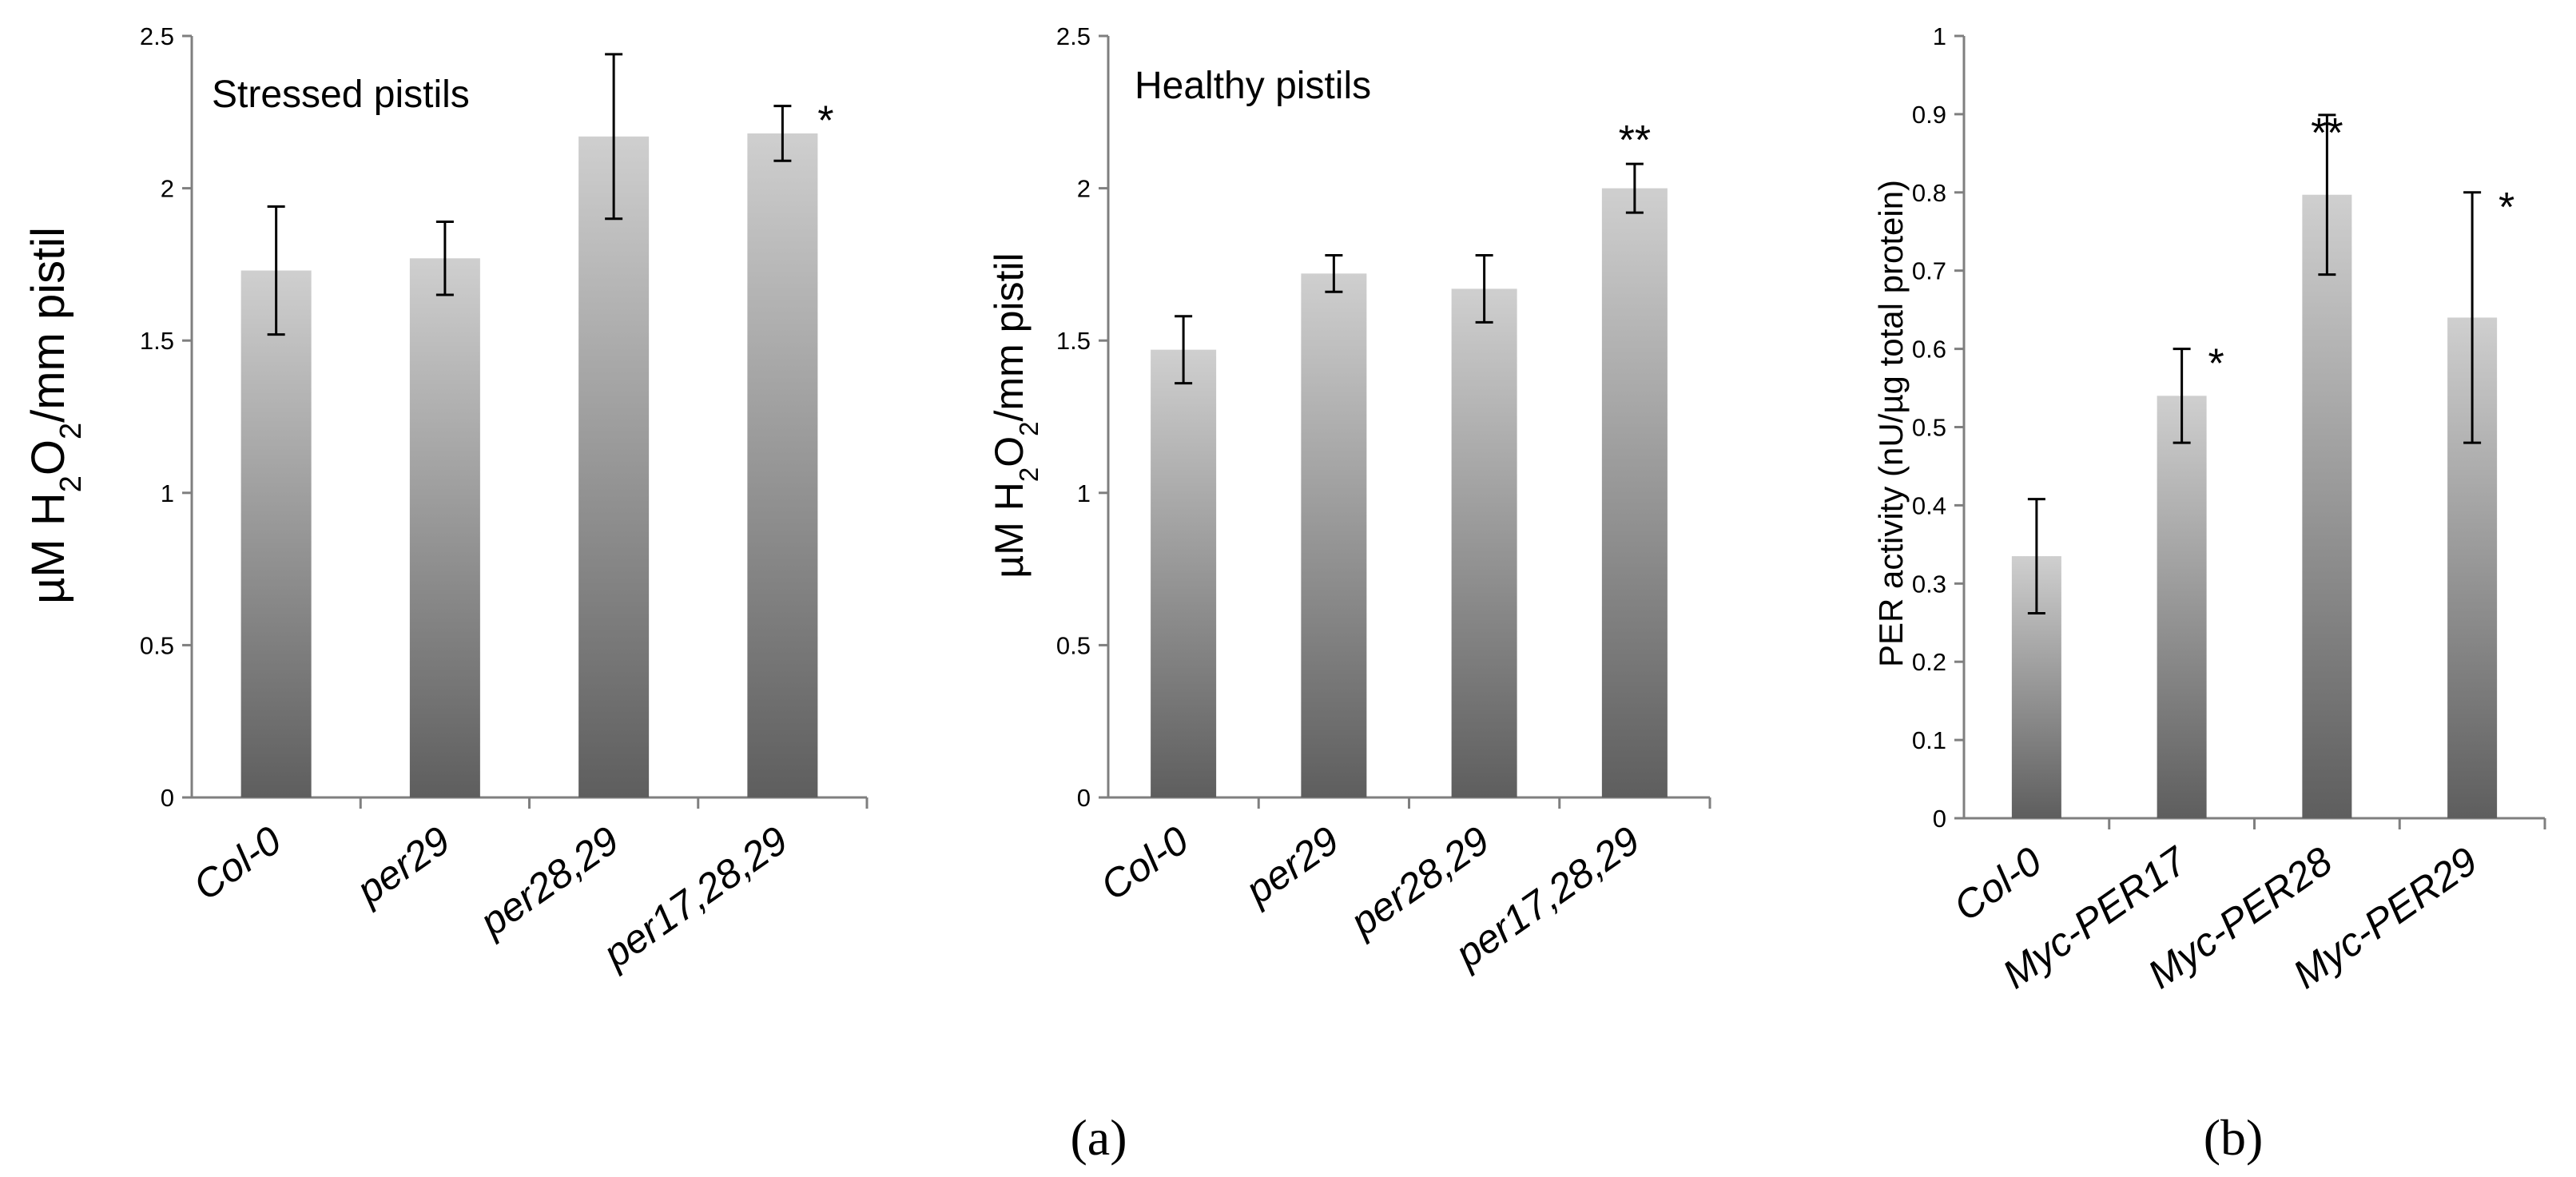  What do you see at coordinates (1929, 193) in the screenshot?
I see `y-tick-label: 0.8` at bounding box center [1929, 193].